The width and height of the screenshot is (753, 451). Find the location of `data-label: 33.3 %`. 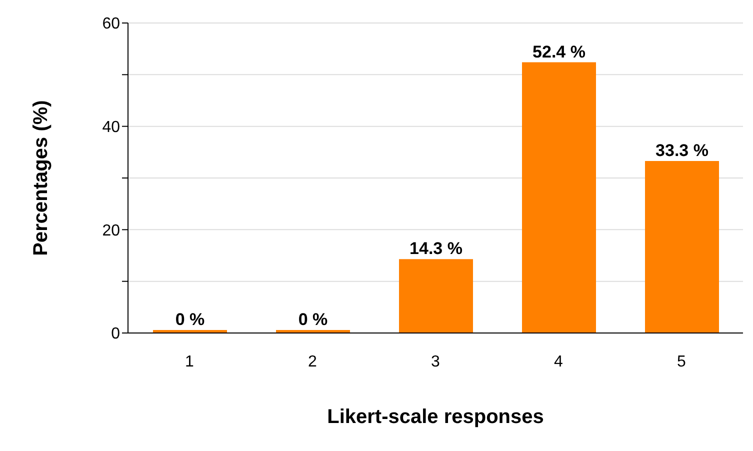

data-label: 33.3 % is located at coordinates (682, 150).